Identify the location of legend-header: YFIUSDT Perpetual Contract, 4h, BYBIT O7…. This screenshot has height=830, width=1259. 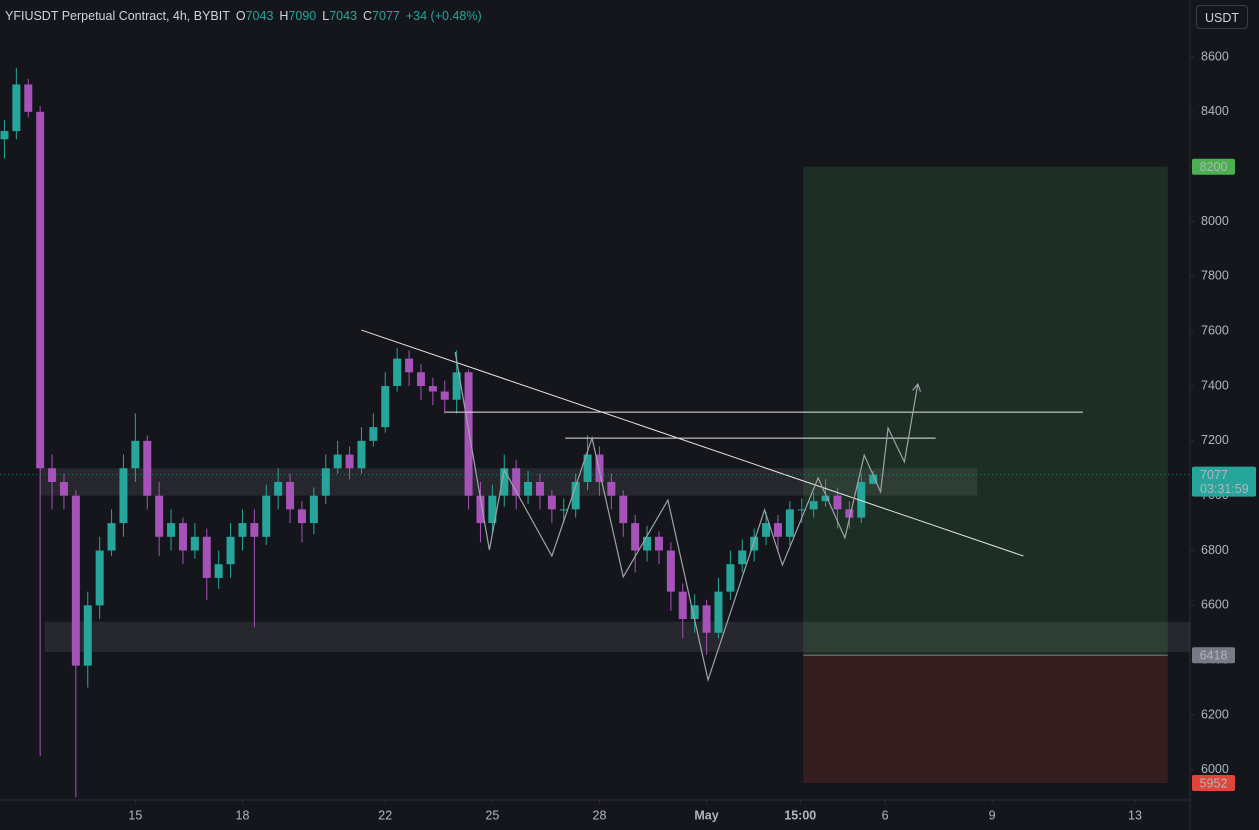
(243, 16).